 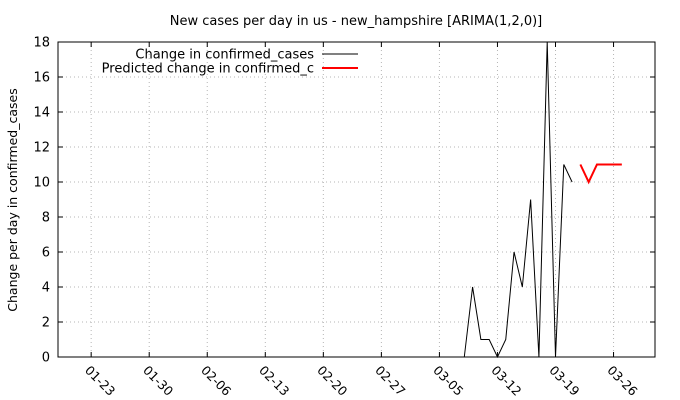 What do you see at coordinates (332, 381) in the screenshot?
I see `x-tick-label: 02-20` at bounding box center [332, 381].